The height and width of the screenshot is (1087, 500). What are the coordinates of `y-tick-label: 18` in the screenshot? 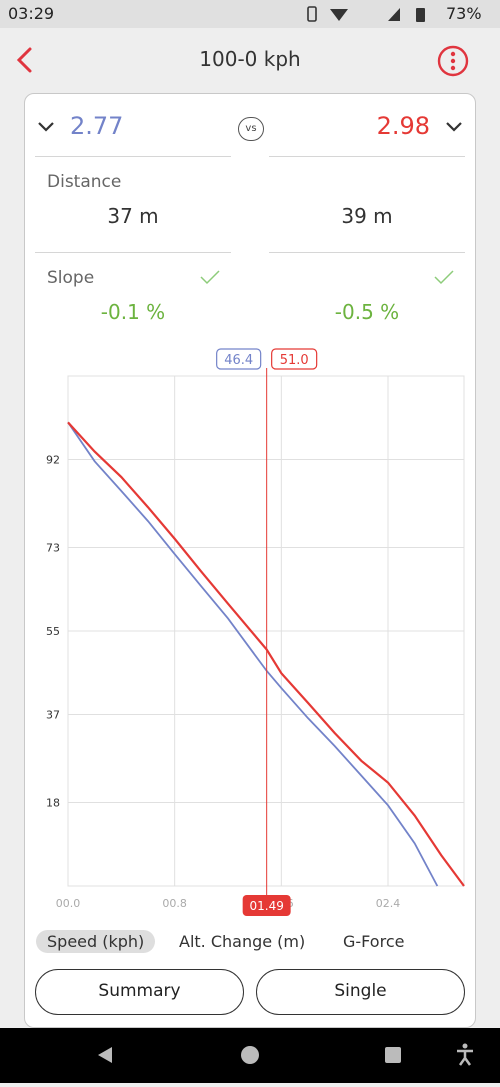 It's located at (53, 803).